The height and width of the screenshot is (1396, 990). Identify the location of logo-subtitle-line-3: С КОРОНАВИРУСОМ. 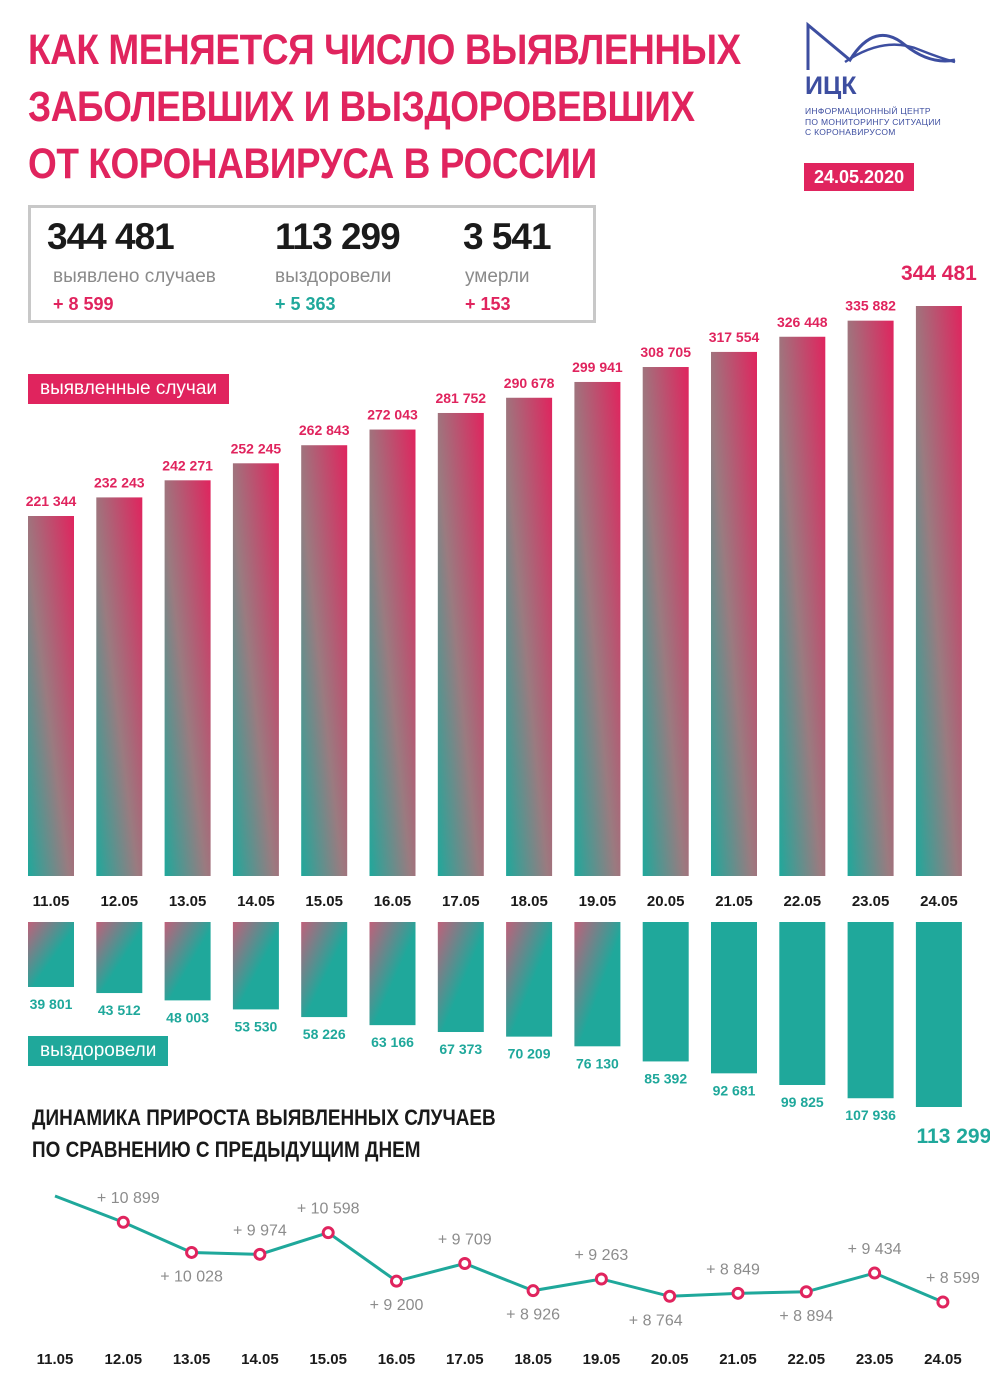
(850, 132).